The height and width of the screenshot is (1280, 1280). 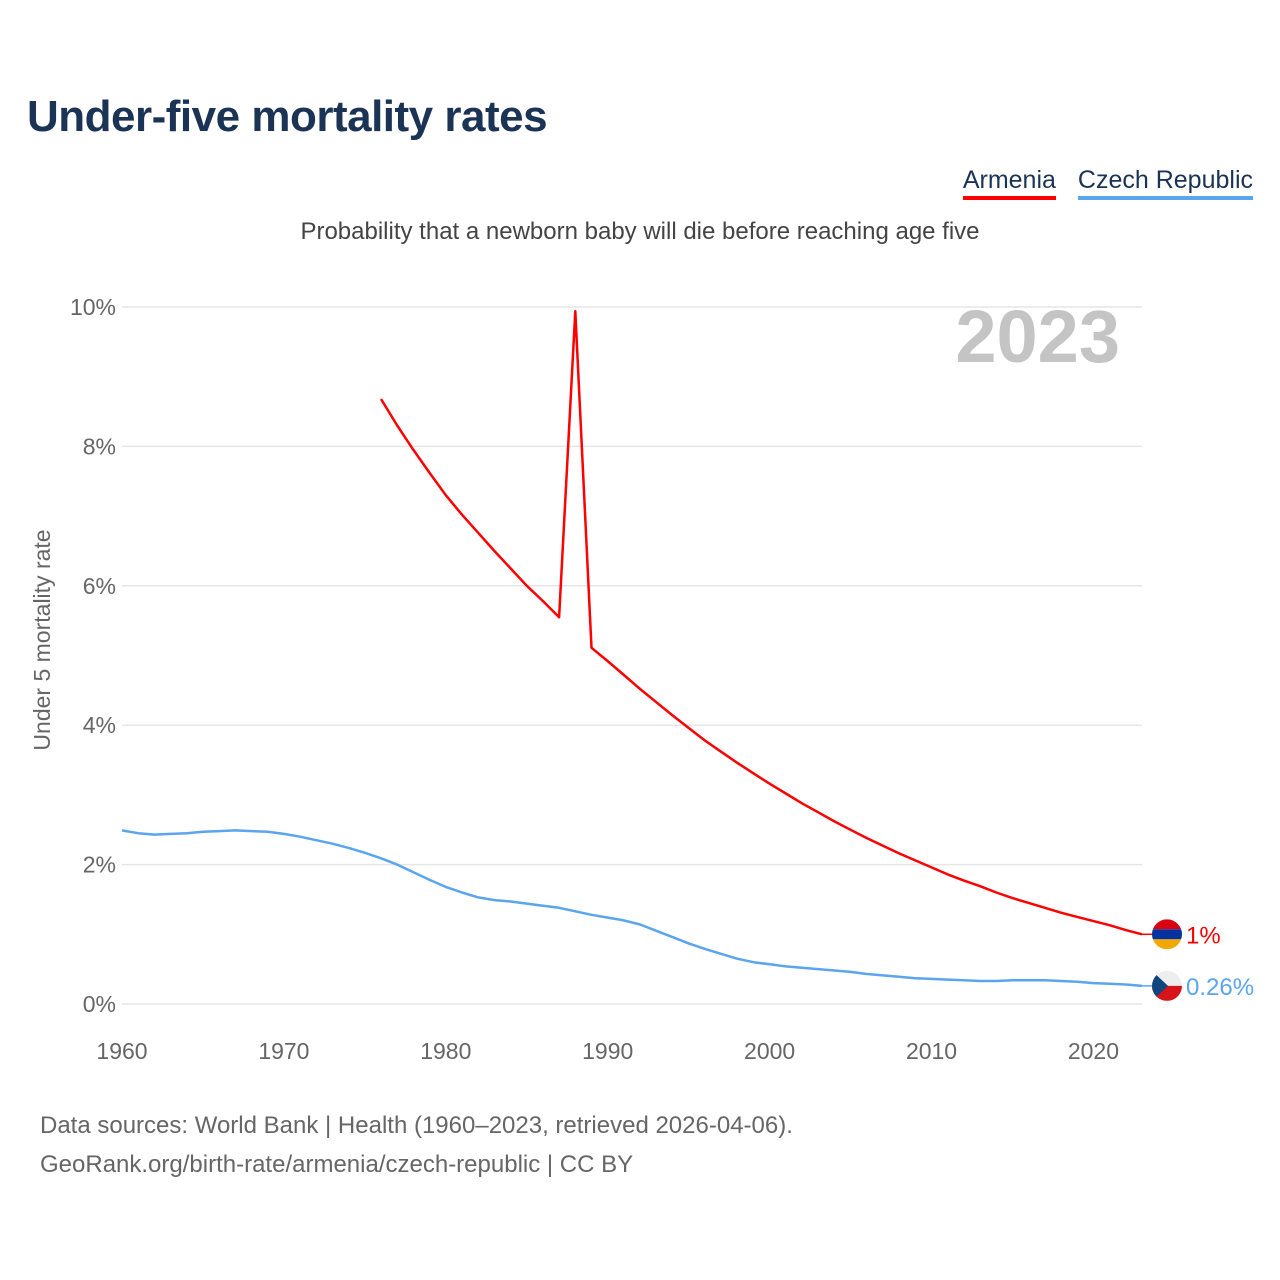 I want to click on x-tick-label: 1960, so click(x=121, y=1051).